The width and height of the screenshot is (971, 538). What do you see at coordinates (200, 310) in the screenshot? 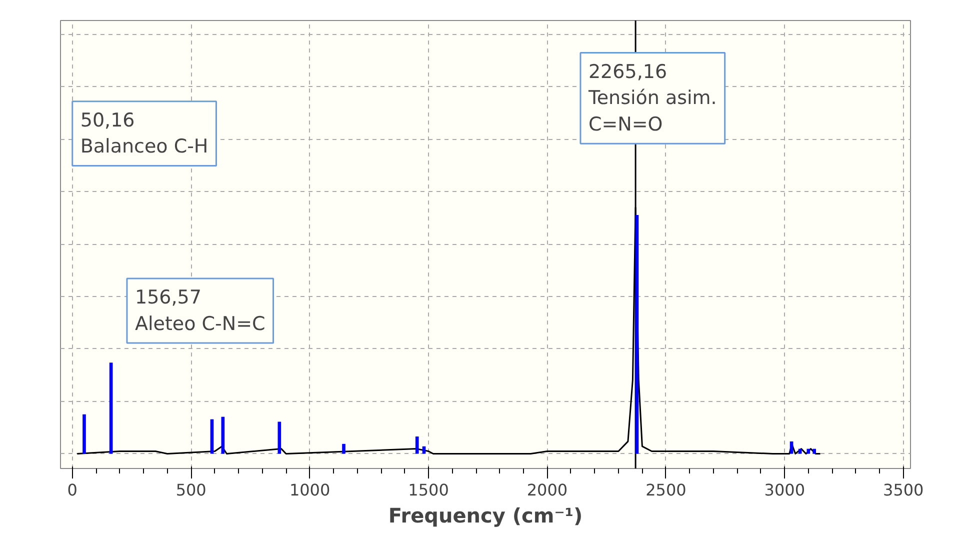
I see `annotation: 156,57 Aleteo C-N=C` at bounding box center [200, 310].